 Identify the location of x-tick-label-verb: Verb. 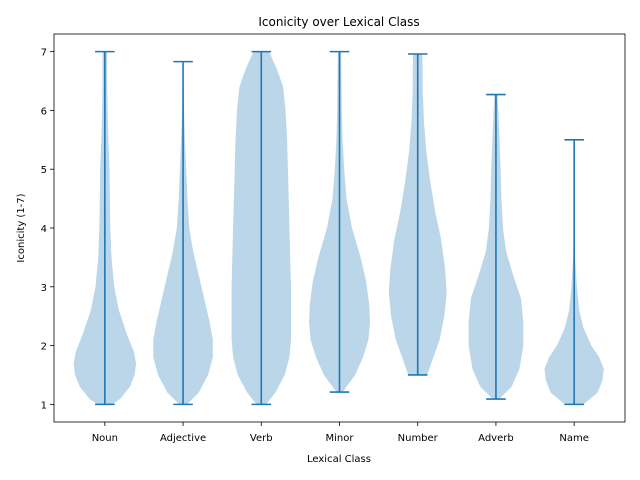
(261, 438).